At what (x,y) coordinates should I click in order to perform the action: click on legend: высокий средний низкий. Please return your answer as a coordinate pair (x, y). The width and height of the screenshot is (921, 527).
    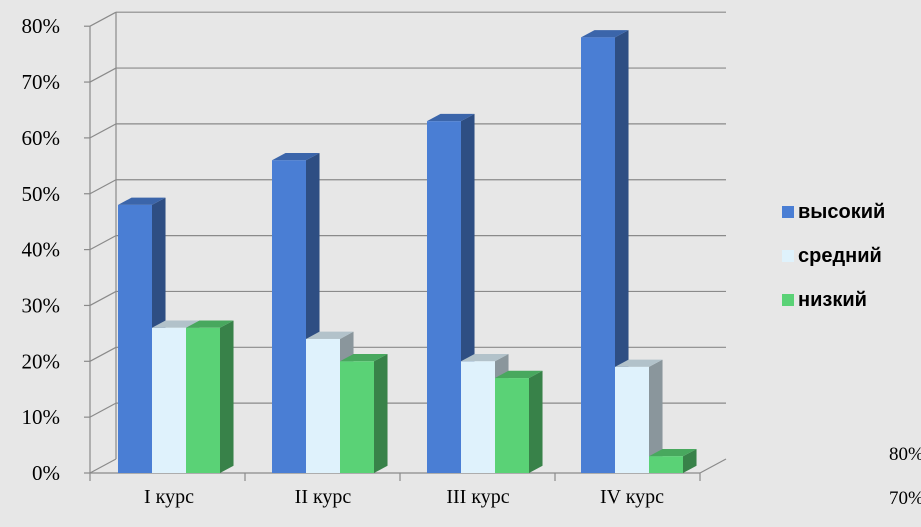
    Looking at the image, I should click on (833, 256).